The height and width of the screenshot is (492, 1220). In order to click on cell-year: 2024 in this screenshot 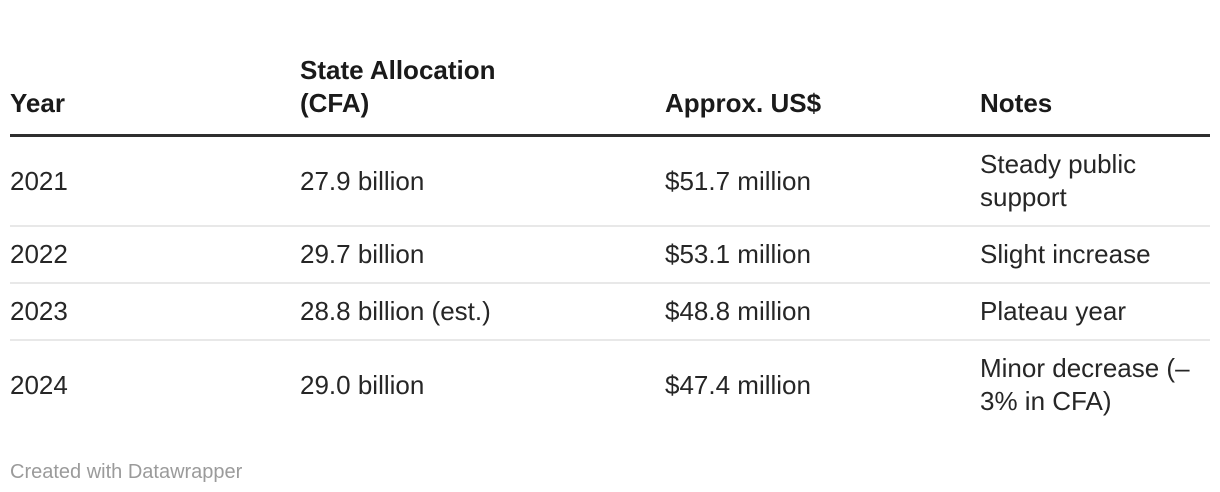, I will do `click(39, 384)`.